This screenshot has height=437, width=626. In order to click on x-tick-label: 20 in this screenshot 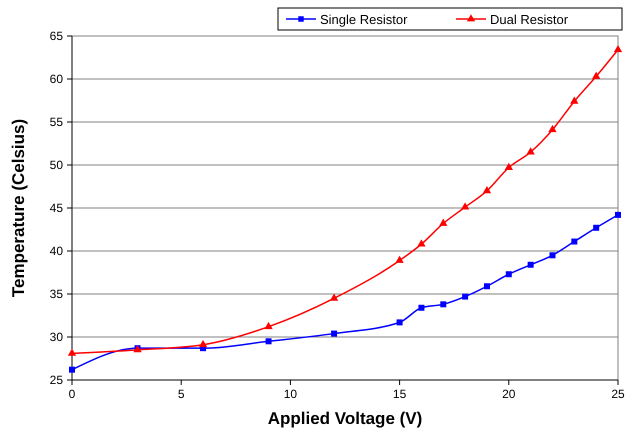, I will do `click(509, 394)`.